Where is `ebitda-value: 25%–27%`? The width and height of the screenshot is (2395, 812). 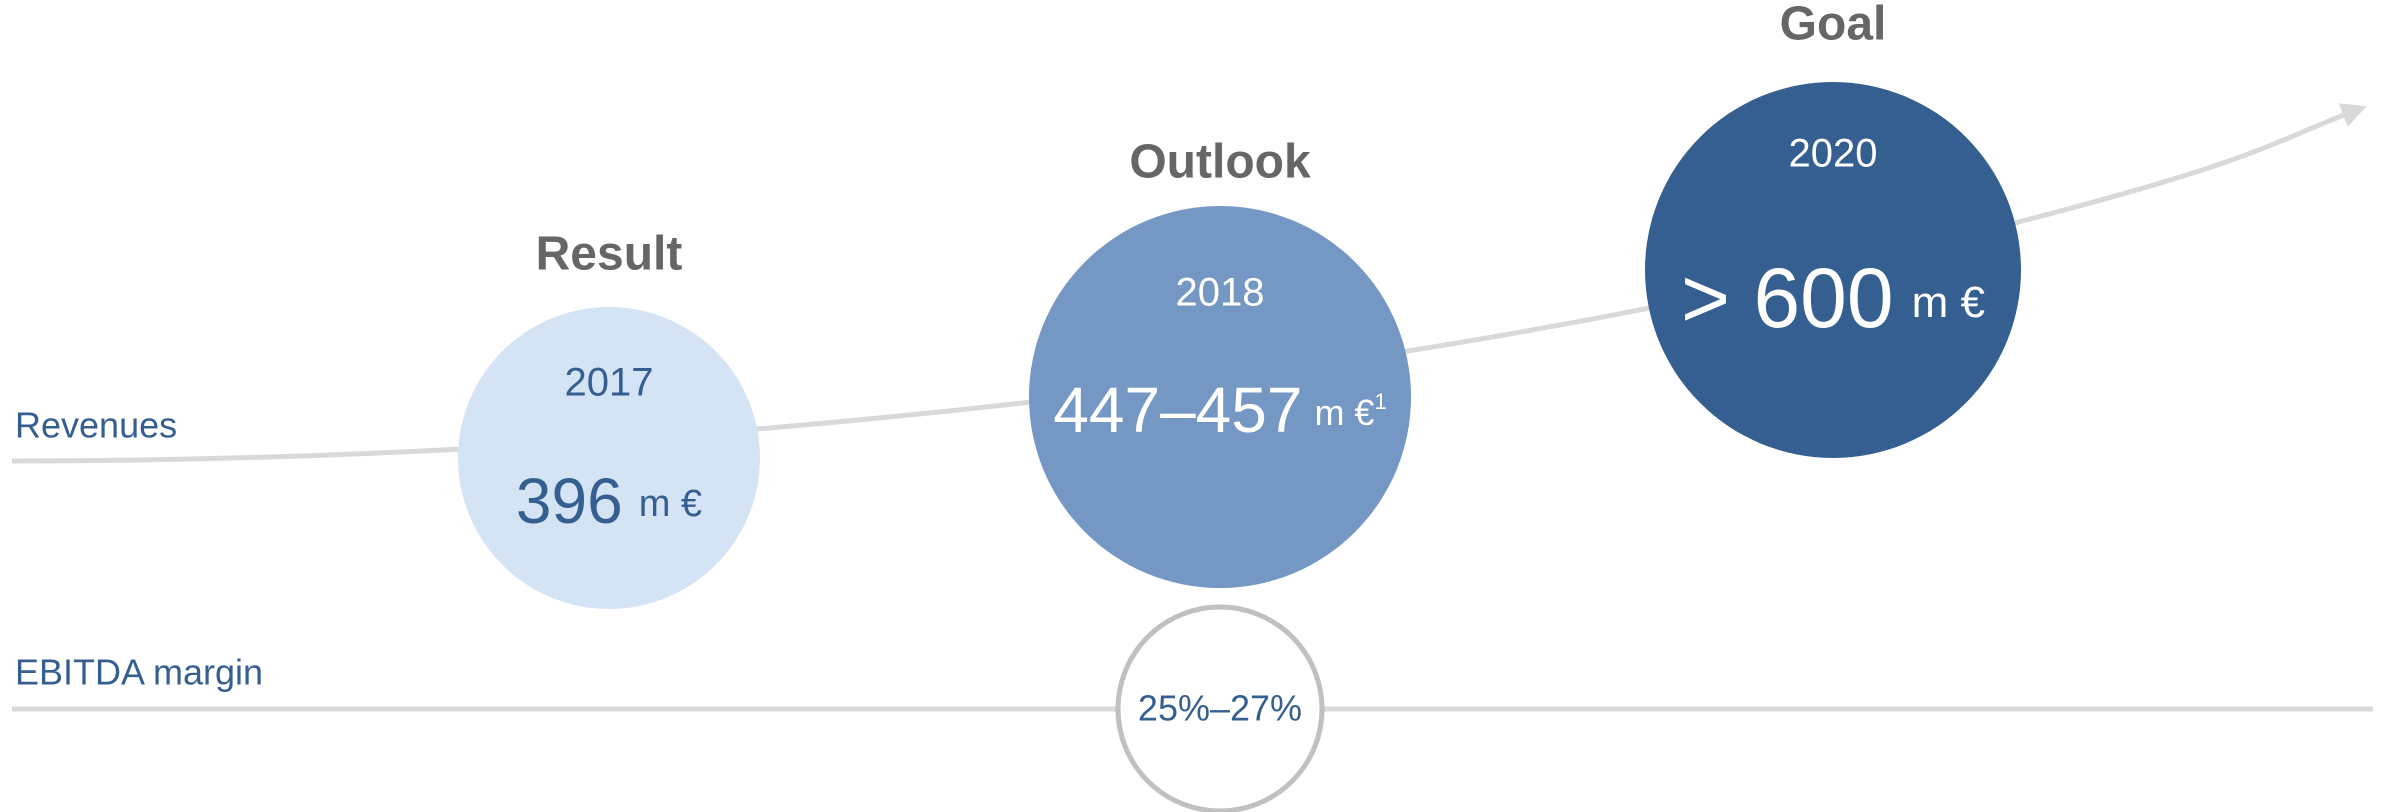
ebitda-value: 25%–27% is located at coordinates (1220, 708).